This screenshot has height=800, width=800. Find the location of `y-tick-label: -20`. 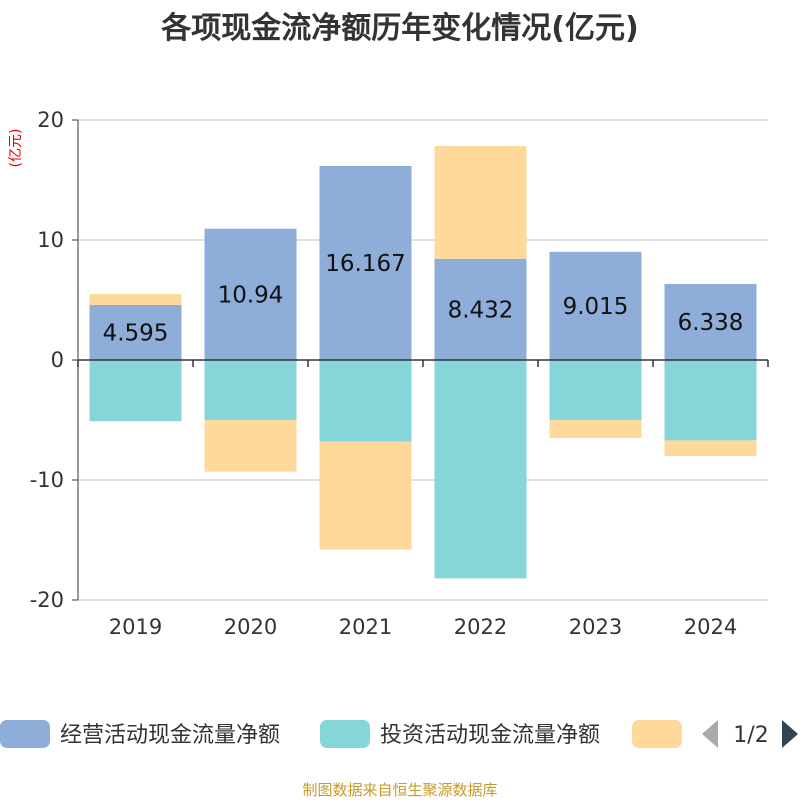

y-tick-label: -20 is located at coordinates (47, 600).